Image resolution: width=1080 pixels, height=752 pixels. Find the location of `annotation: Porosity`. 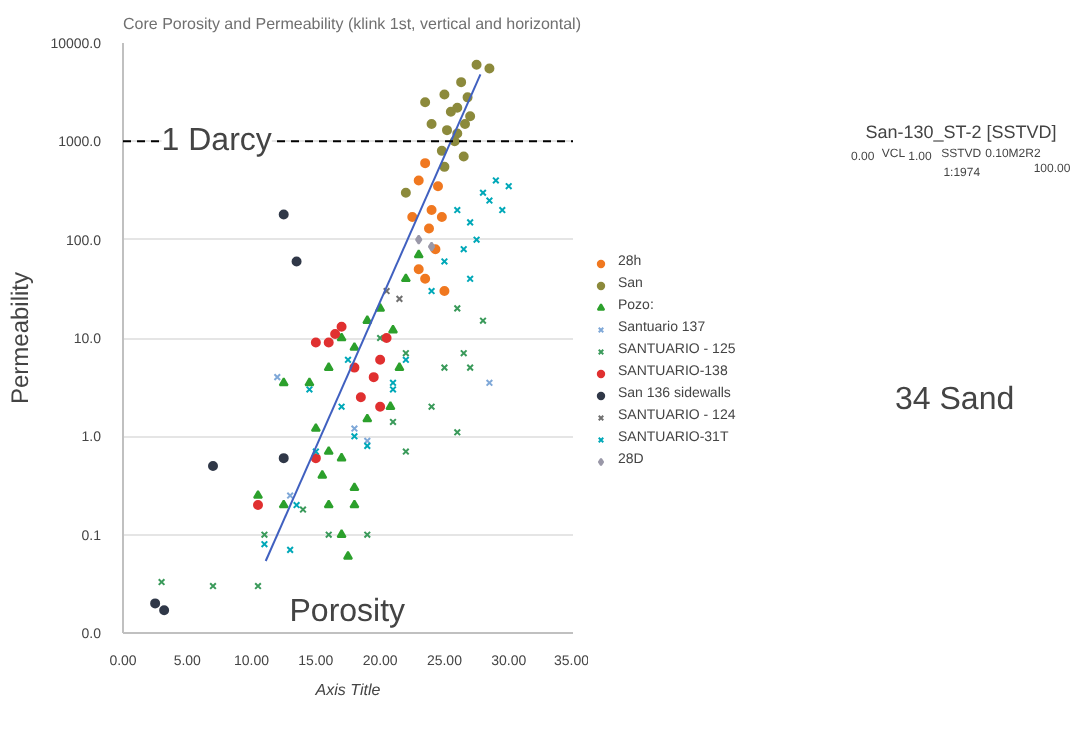

annotation: Porosity is located at coordinates (347, 612).